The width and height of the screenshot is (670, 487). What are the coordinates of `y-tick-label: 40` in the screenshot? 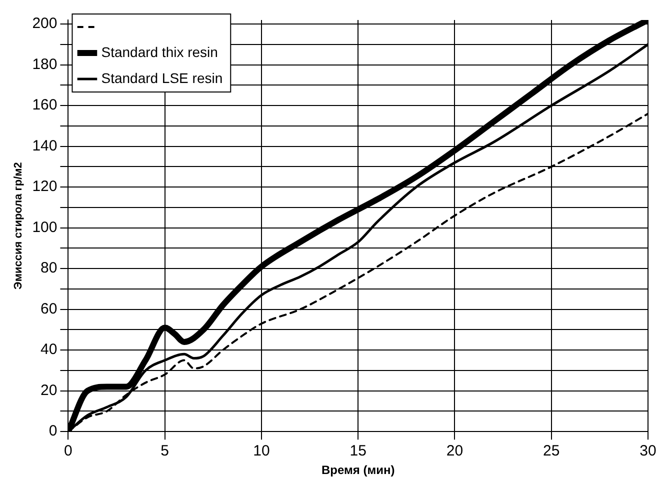 It's located at (49, 349).